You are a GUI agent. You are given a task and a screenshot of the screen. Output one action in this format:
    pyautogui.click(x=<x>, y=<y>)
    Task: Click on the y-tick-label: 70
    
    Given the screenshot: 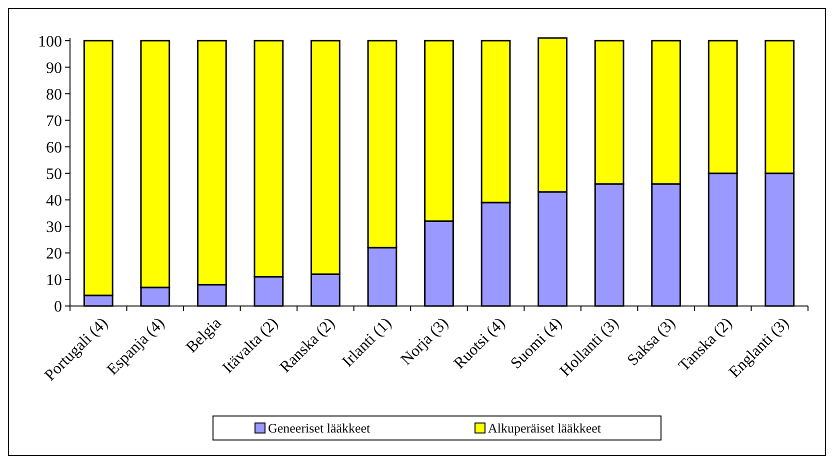 What is the action you would take?
    pyautogui.click(x=54, y=121)
    